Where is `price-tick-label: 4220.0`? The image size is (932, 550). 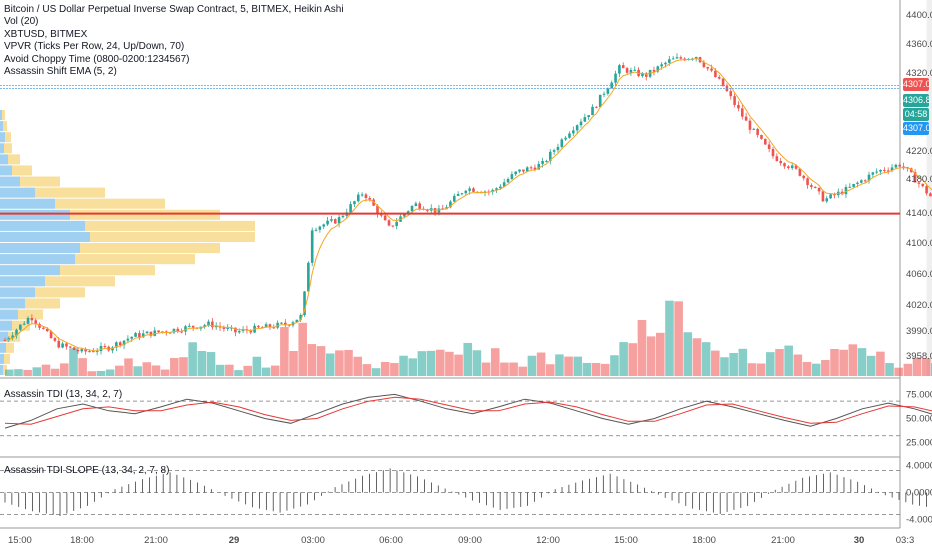
price-tick-label: 4220.0 is located at coordinates (919, 151).